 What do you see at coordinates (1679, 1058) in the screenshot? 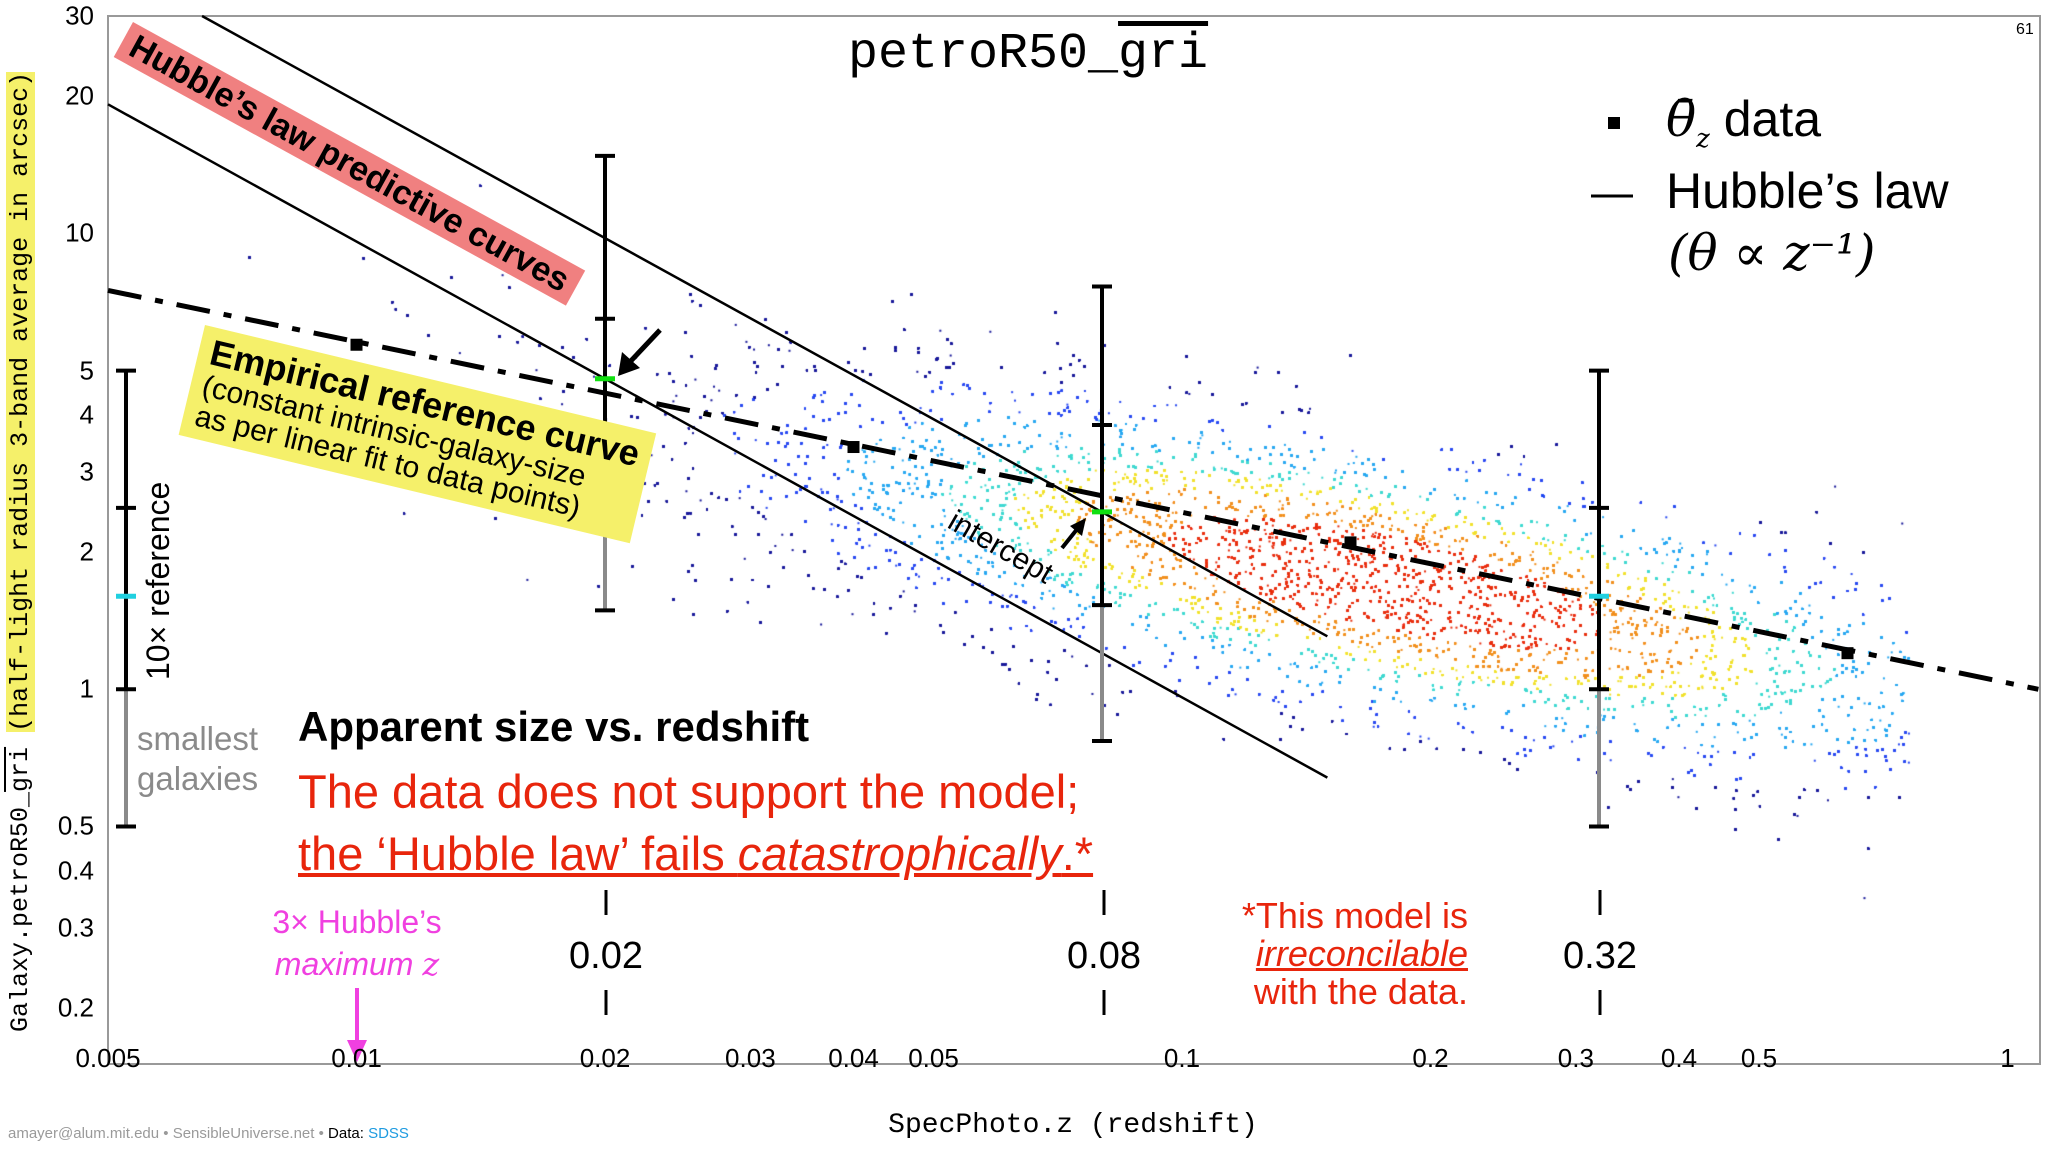
I see `x-tick-label: 0.4` at bounding box center [1679, 1058].